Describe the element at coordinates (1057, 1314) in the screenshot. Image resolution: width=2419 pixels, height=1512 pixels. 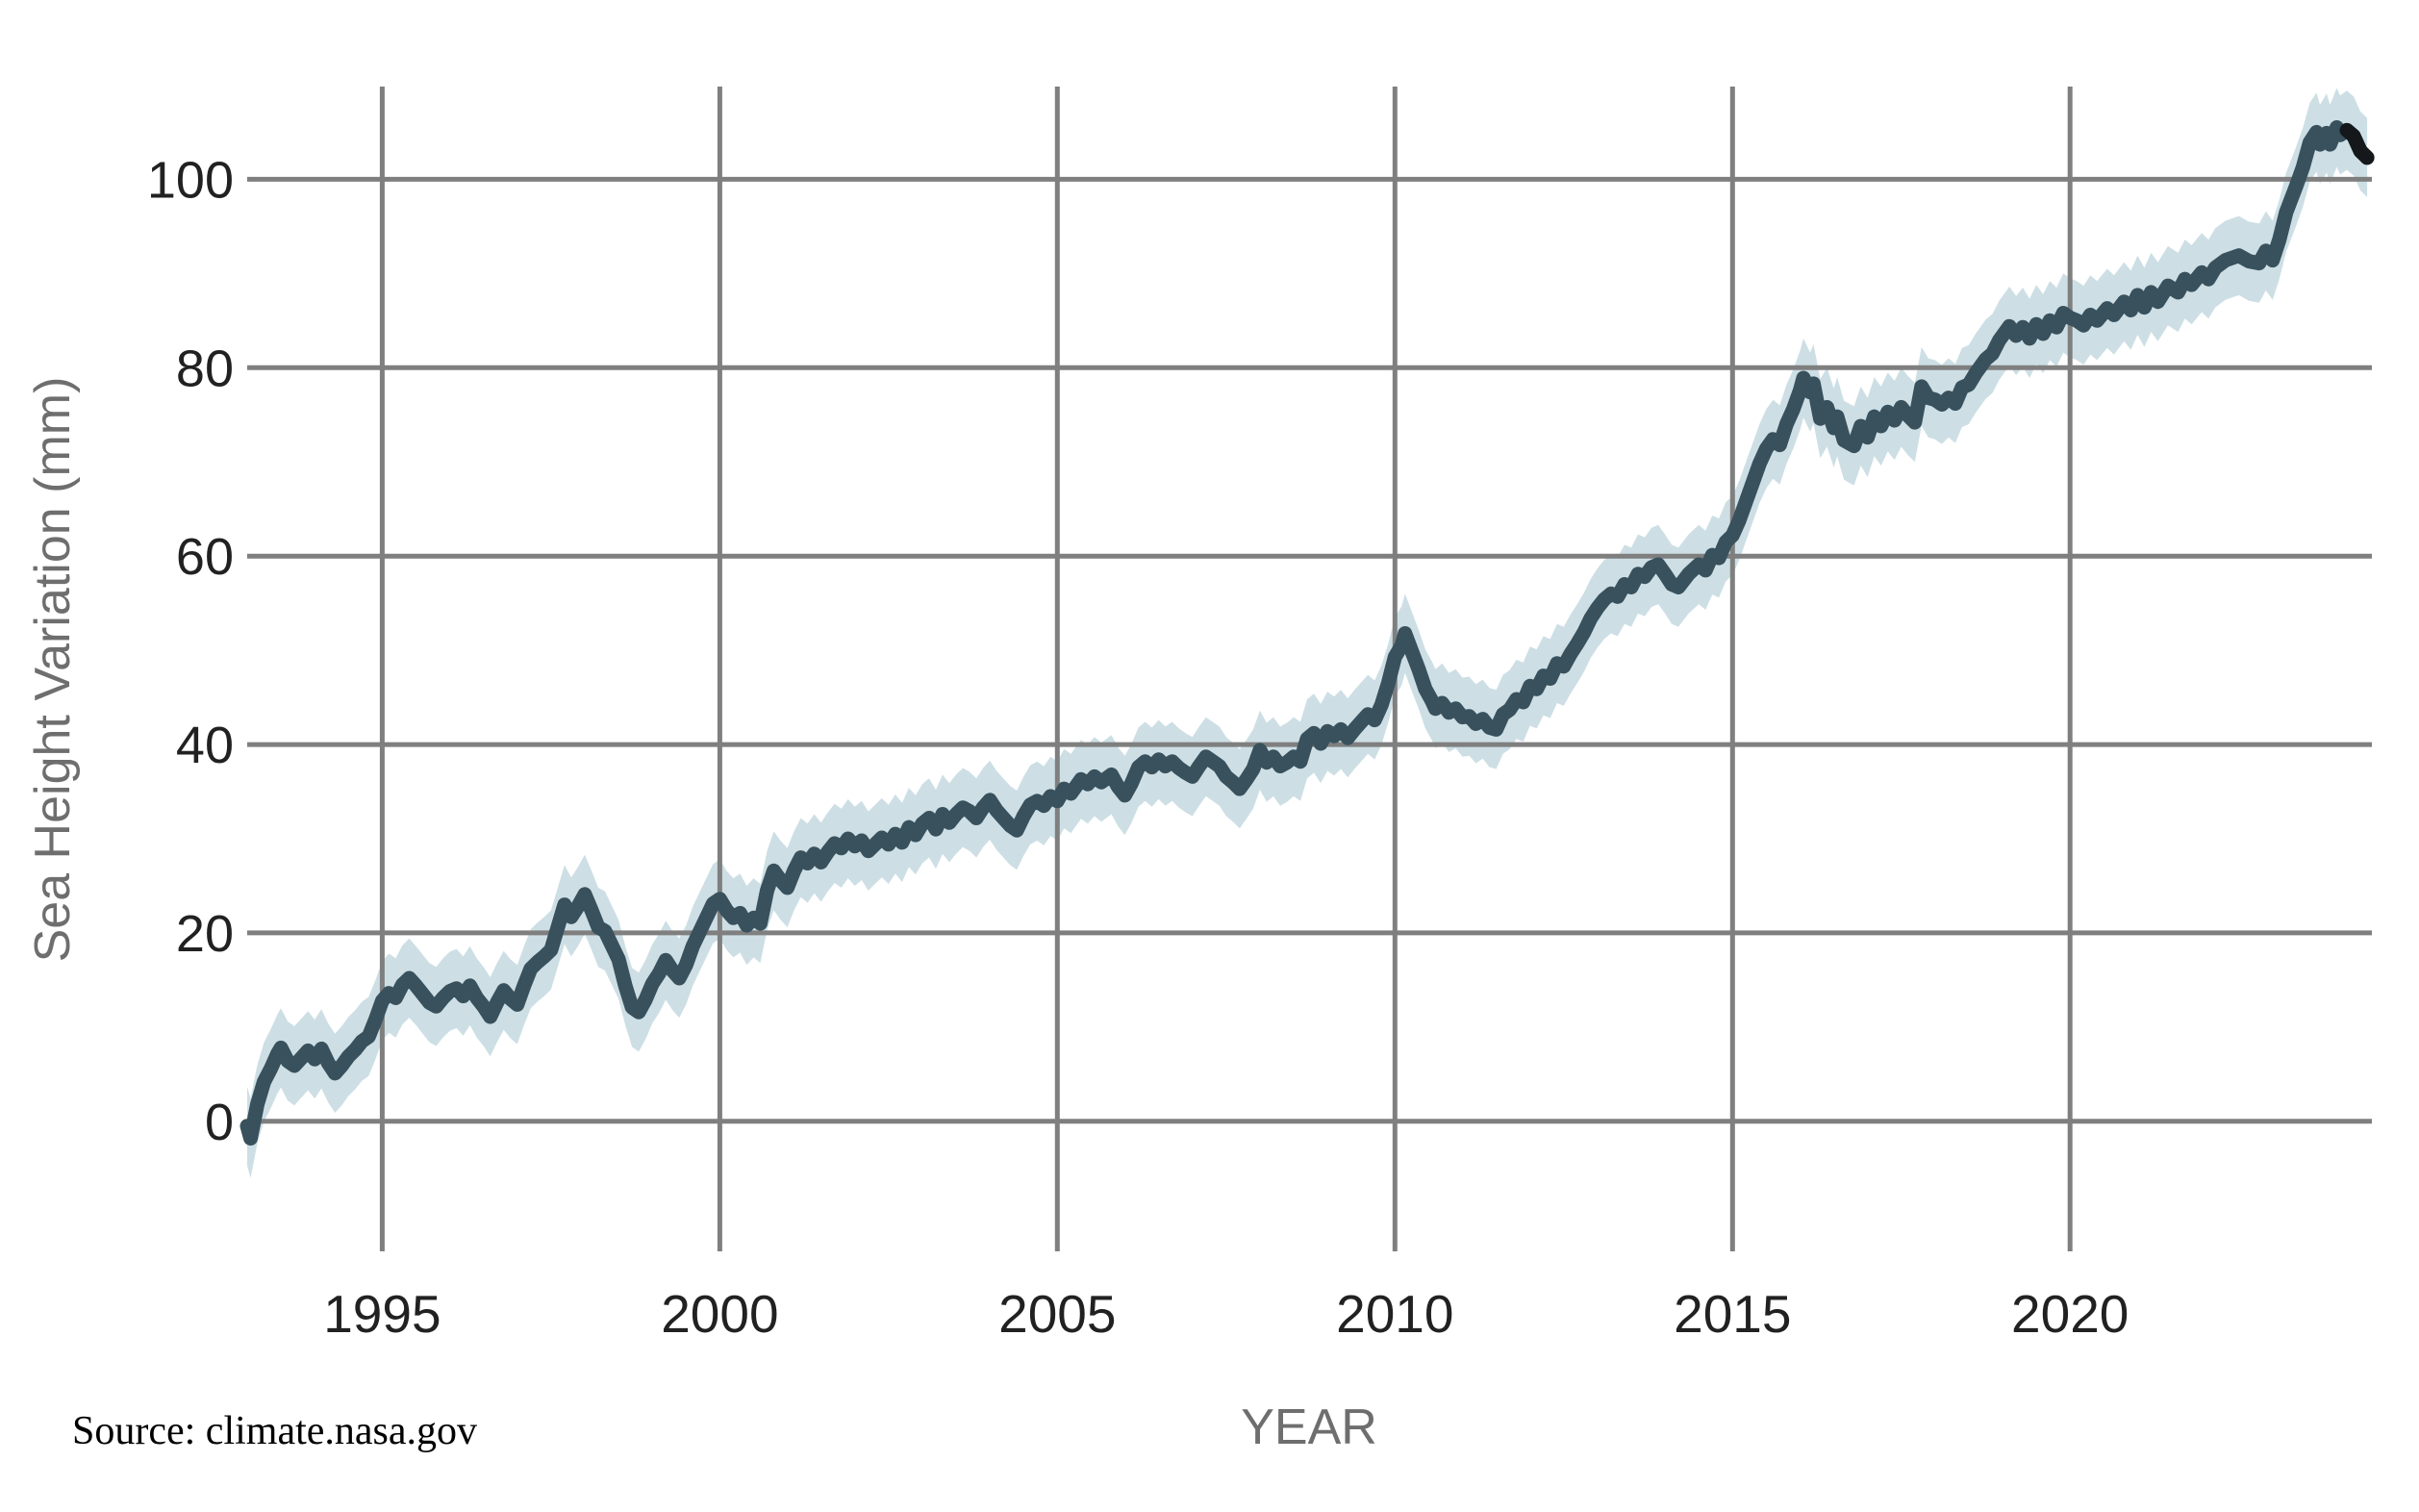
I see `x-tick-label: 2005` at that location.